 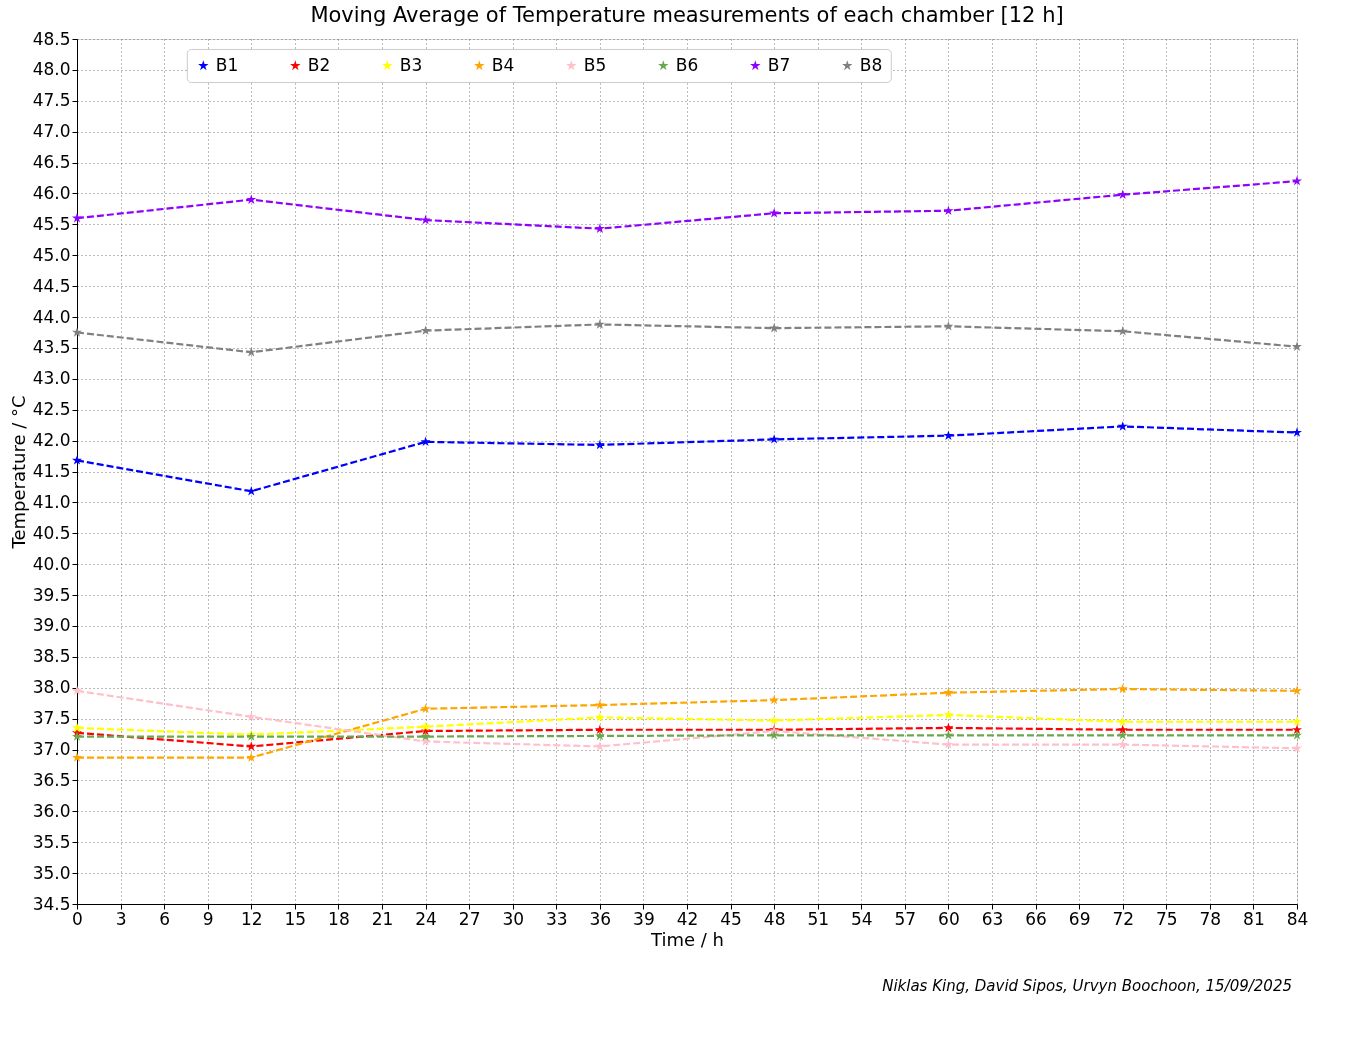 I want to click on x-tick-label: 75, so click(x=1166, y=918).